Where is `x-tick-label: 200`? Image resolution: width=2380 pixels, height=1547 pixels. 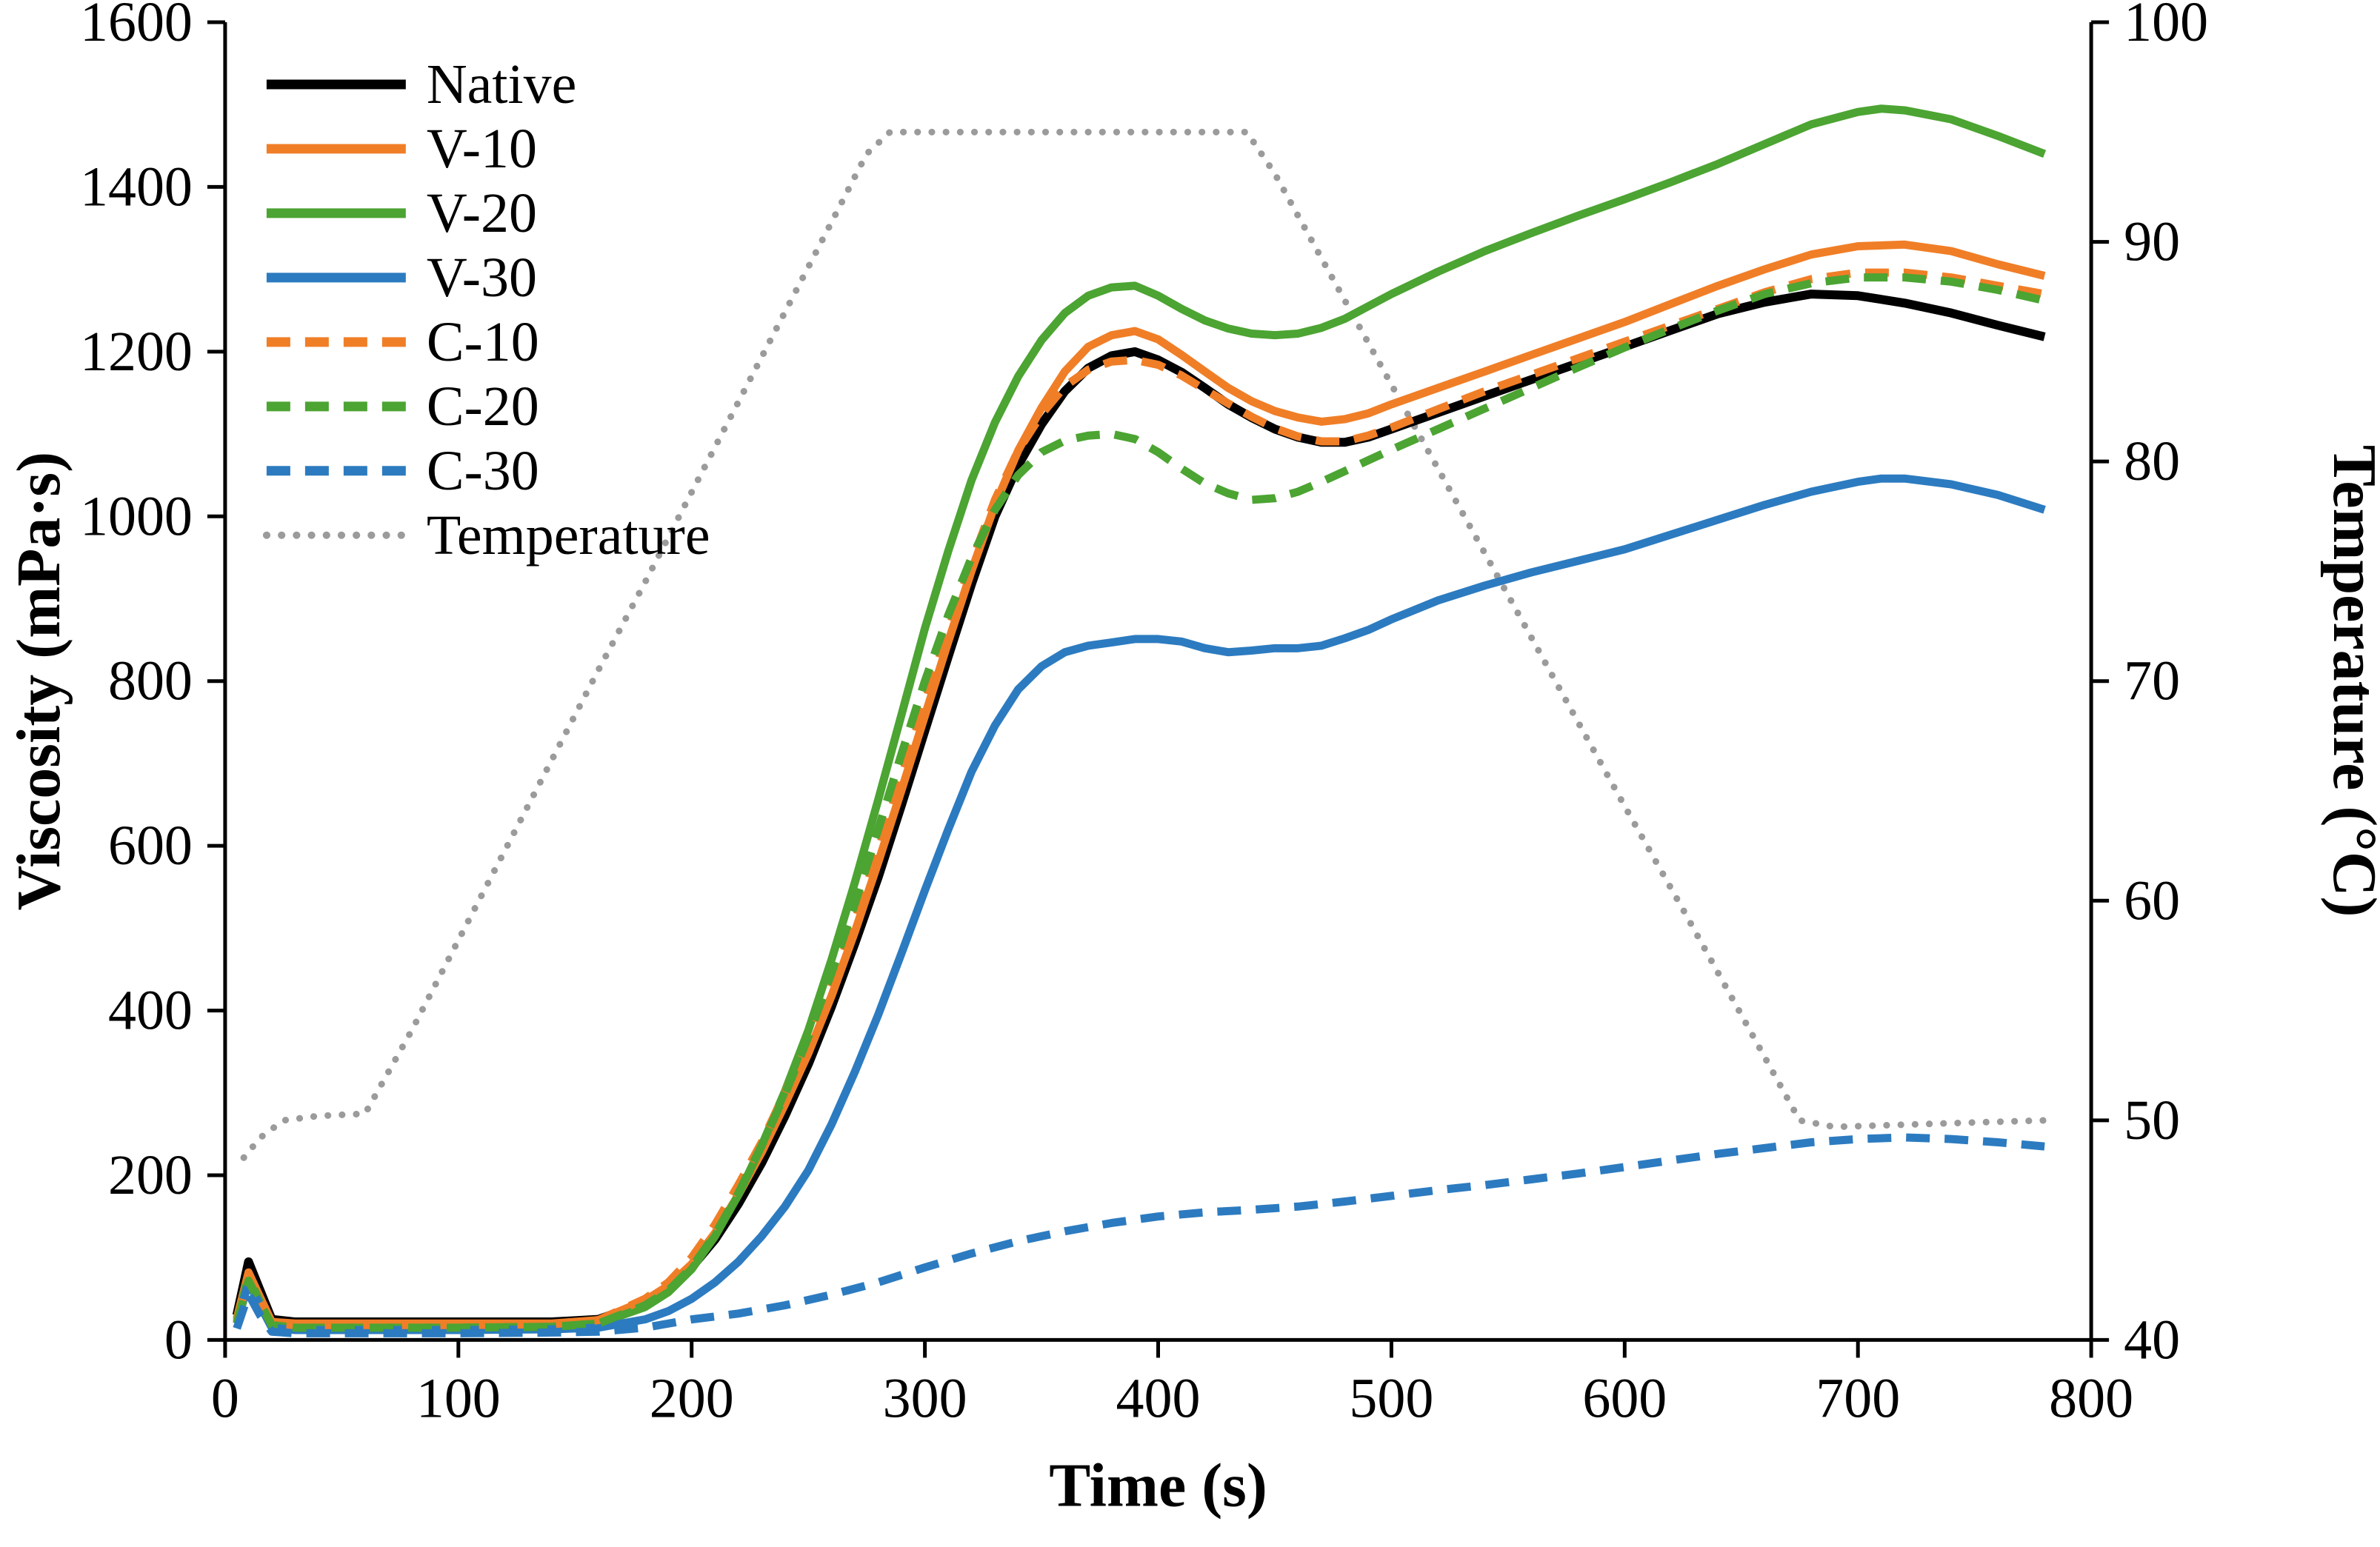
x-tick-label: 200 is located at coordinates (692, 1398).